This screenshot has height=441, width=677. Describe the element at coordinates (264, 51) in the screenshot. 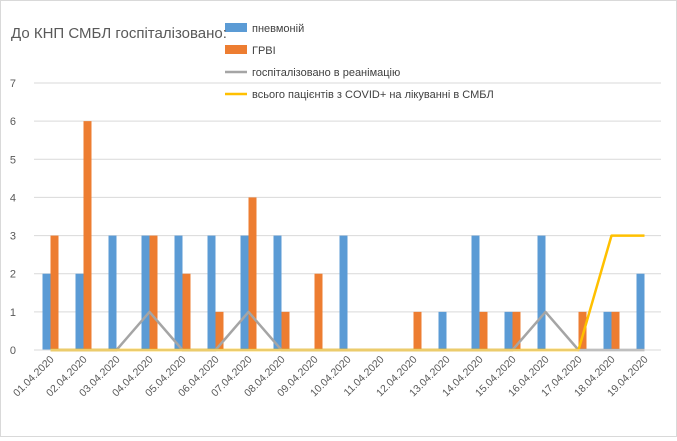

I see `legend-label: ГРВІ` at that location.